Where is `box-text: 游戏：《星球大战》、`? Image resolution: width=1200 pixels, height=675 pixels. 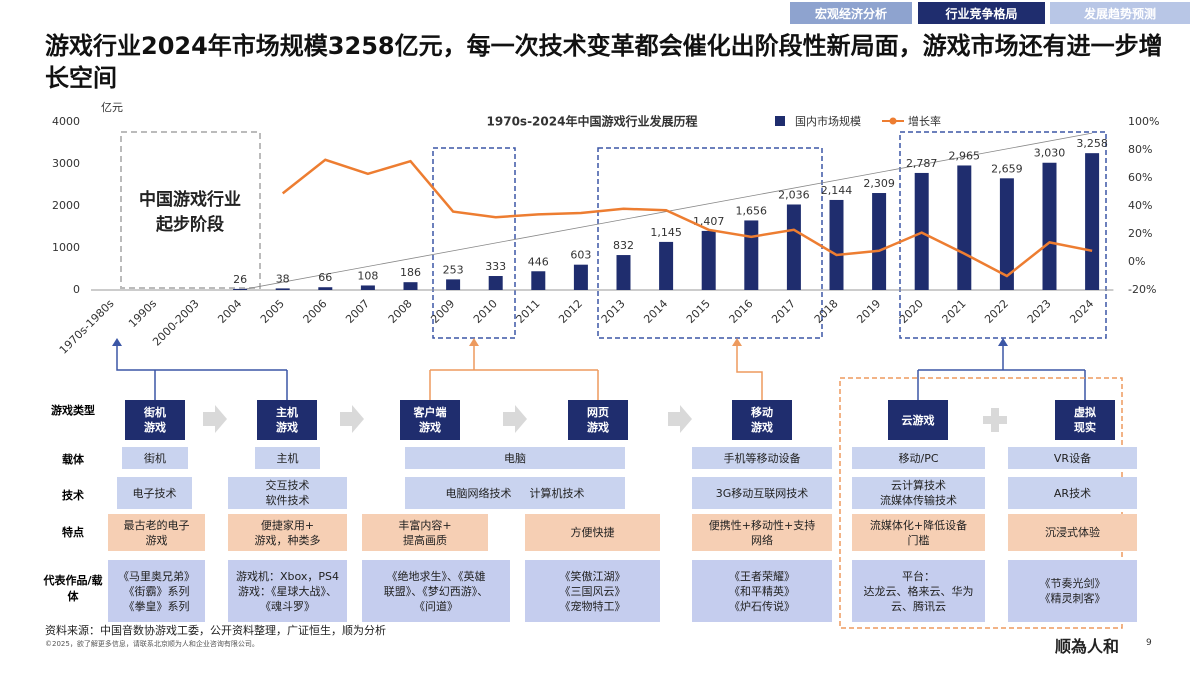 box-text: 游戏：《星球大战》、 is located at coordinates (287, 591).